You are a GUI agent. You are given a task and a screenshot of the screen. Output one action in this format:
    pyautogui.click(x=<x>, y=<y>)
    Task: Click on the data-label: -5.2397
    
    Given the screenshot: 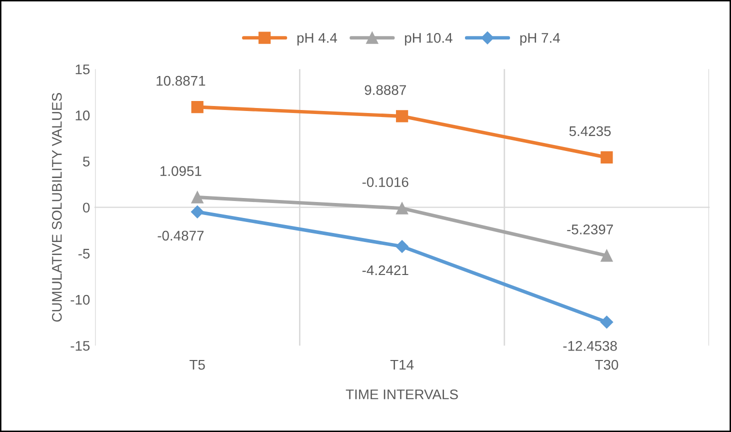 What is the action you would take?
    pyautogui.click(x=590, y=229)
    